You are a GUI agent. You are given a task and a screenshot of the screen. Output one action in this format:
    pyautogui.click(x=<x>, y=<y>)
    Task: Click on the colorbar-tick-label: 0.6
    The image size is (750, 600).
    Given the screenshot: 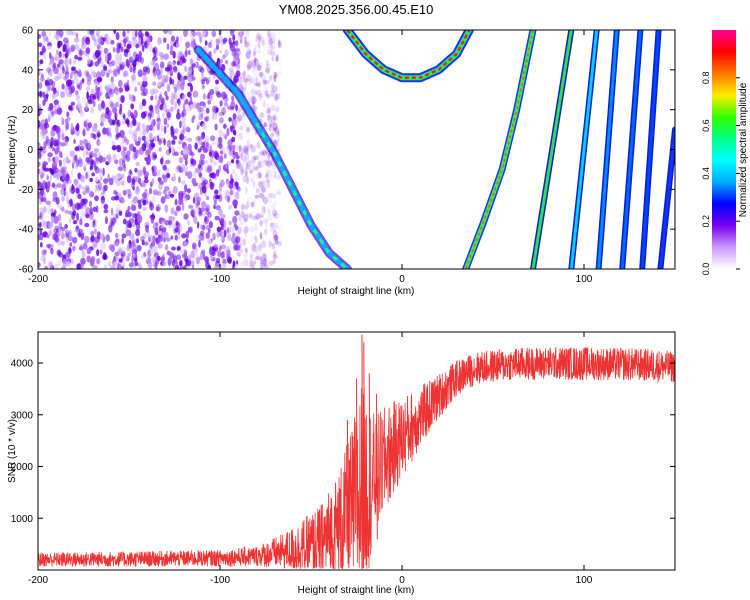 What is the action you would take?
    pyautogui.click(x=706, y=125)
    